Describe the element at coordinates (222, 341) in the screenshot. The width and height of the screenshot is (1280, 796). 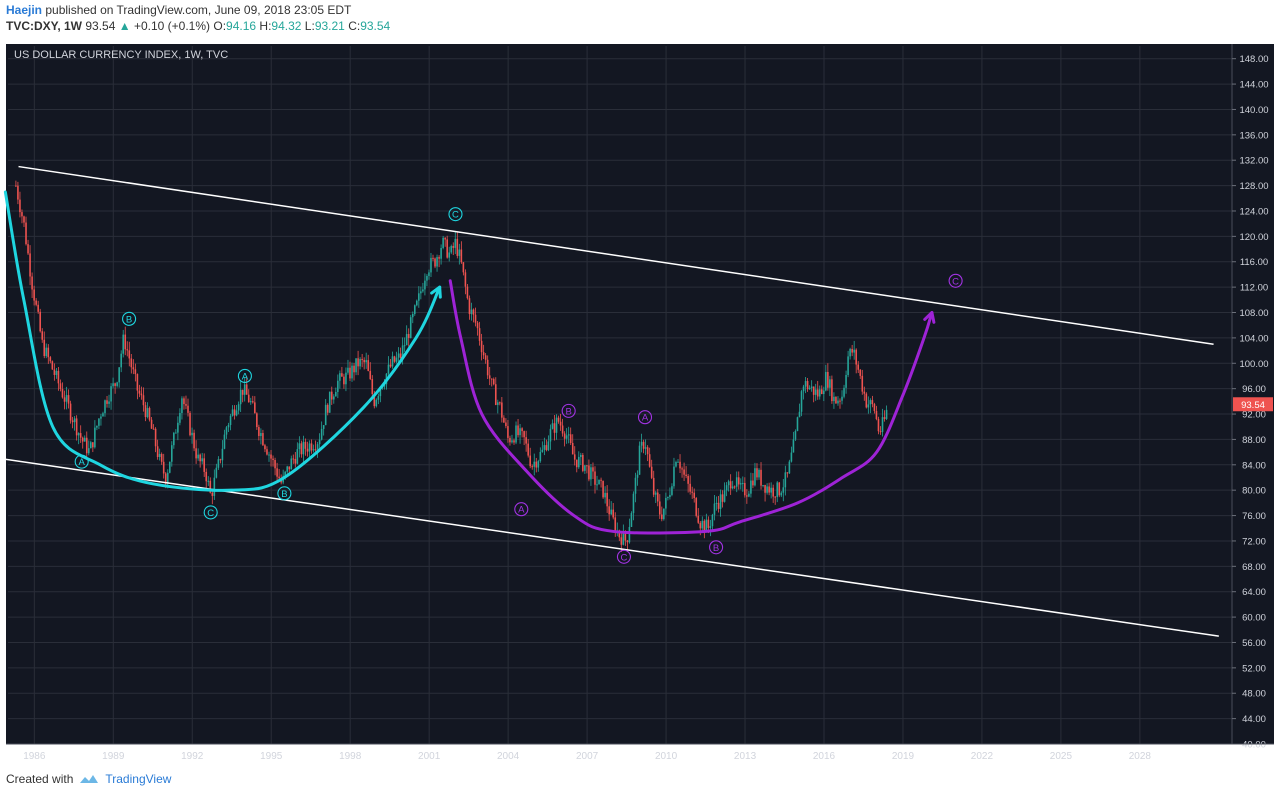
I see `cyan-cup-curve` at that location.